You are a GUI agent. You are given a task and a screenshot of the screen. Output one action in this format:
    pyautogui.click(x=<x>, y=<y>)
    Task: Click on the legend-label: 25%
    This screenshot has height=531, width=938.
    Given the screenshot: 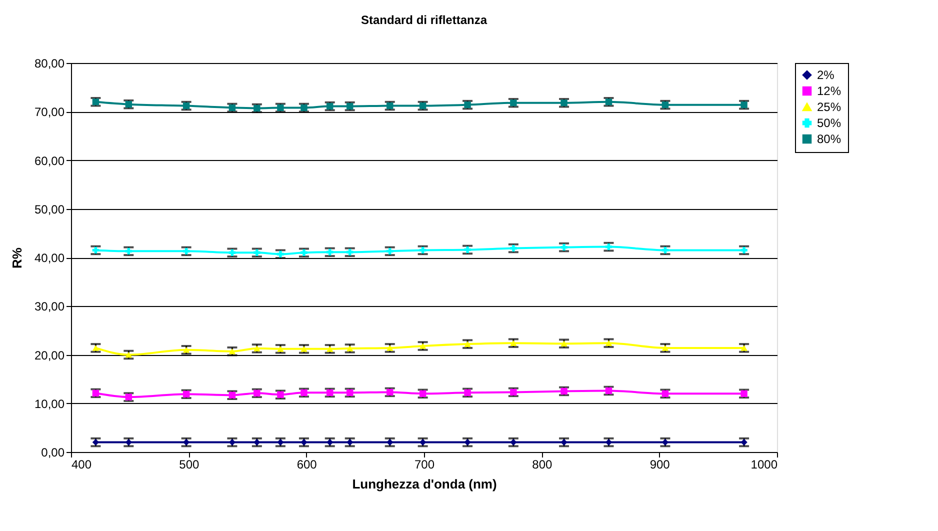 What is the action you would take?
    pyautogui.click(x=829, y=107)
    